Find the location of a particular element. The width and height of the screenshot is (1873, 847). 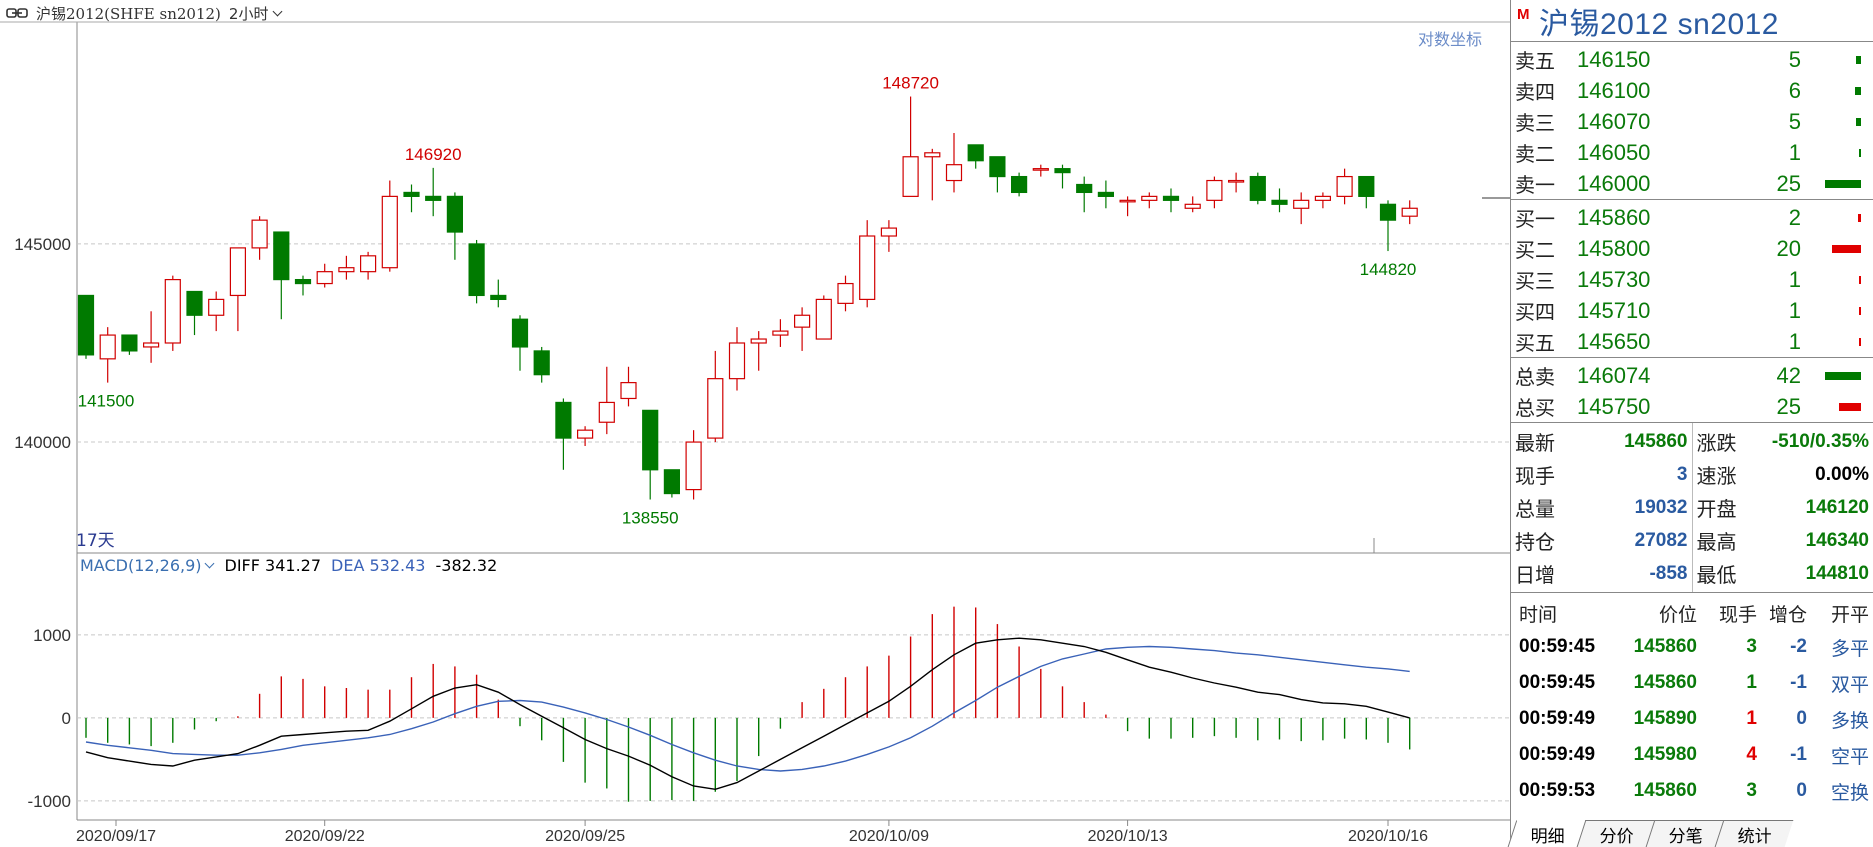

ask-row: 卖三 146070 5 is located at coordinates (1692, 121).